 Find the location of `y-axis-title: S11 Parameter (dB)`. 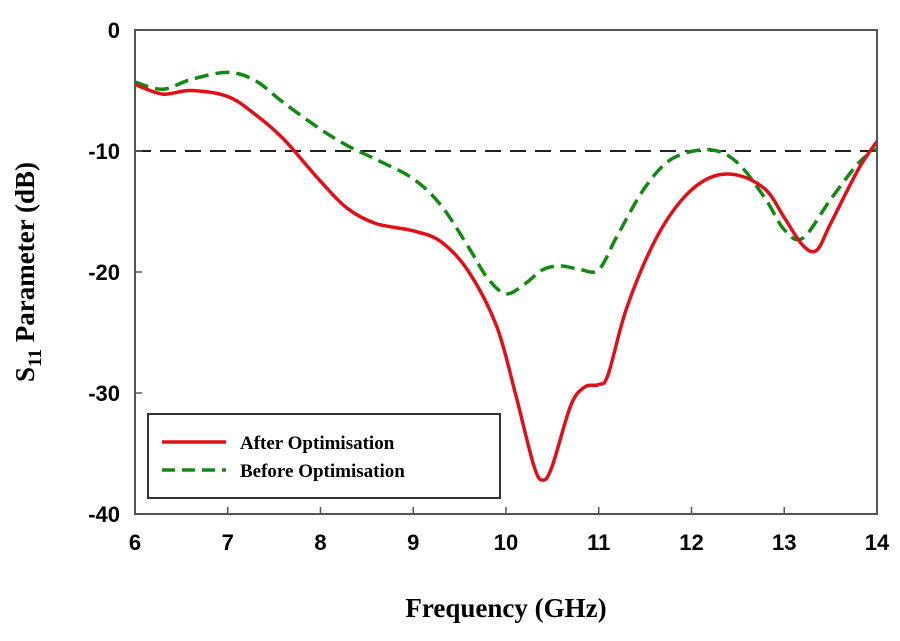

y-axis-title: S11 Parameter (dB) is located at coordinates (28, 272).